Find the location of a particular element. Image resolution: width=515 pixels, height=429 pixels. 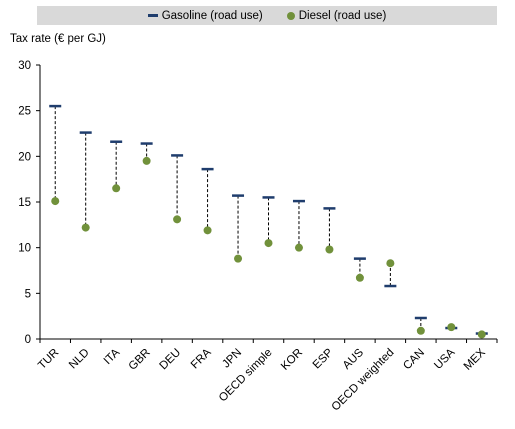

y-axis-label: Tax rate (€ per GJ) is located at coordinates (58, 39).